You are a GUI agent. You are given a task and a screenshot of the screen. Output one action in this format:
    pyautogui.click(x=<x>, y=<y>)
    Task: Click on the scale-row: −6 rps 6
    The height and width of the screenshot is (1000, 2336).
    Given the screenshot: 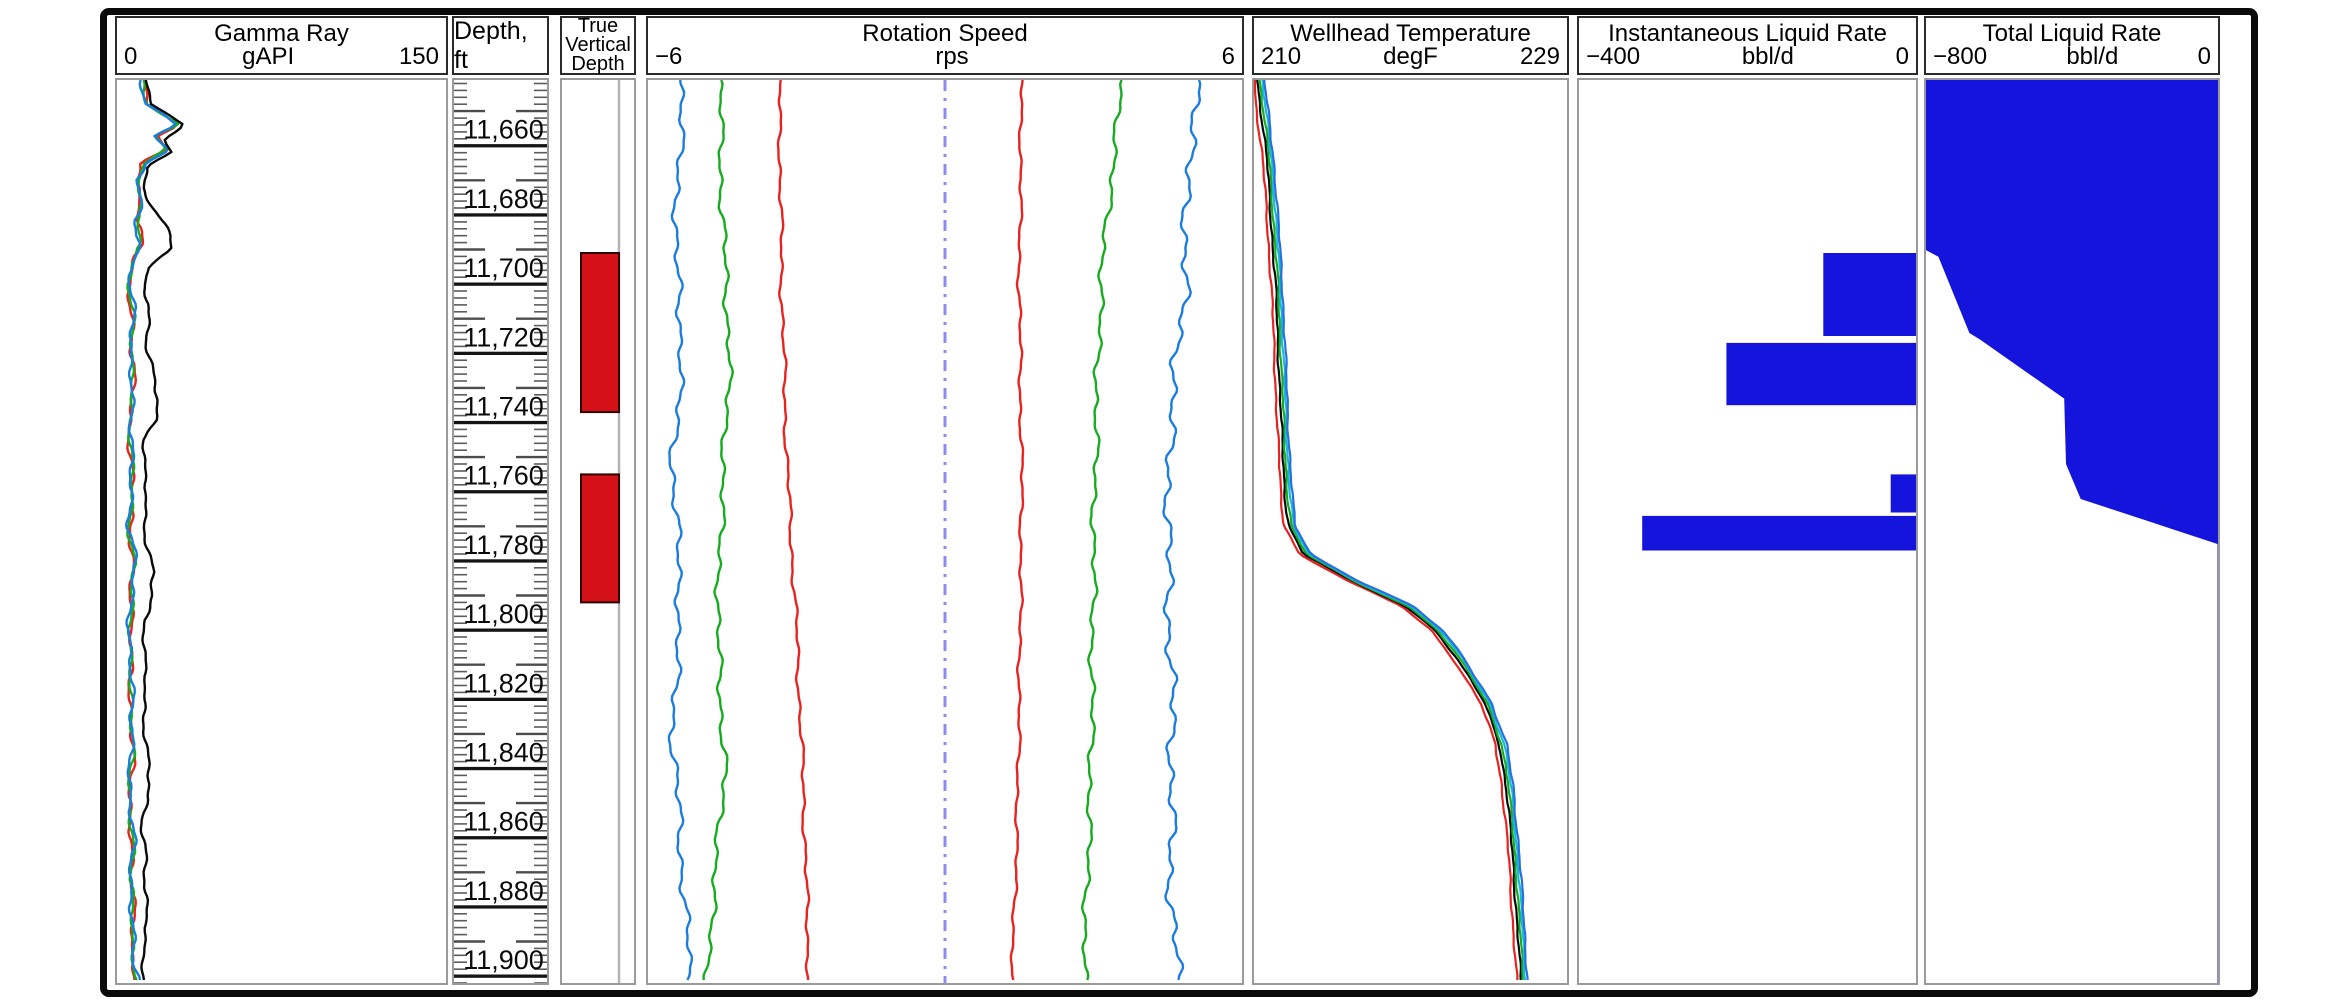 What is the action you would take?
    pyautogui.click(x=945, y=57)
    